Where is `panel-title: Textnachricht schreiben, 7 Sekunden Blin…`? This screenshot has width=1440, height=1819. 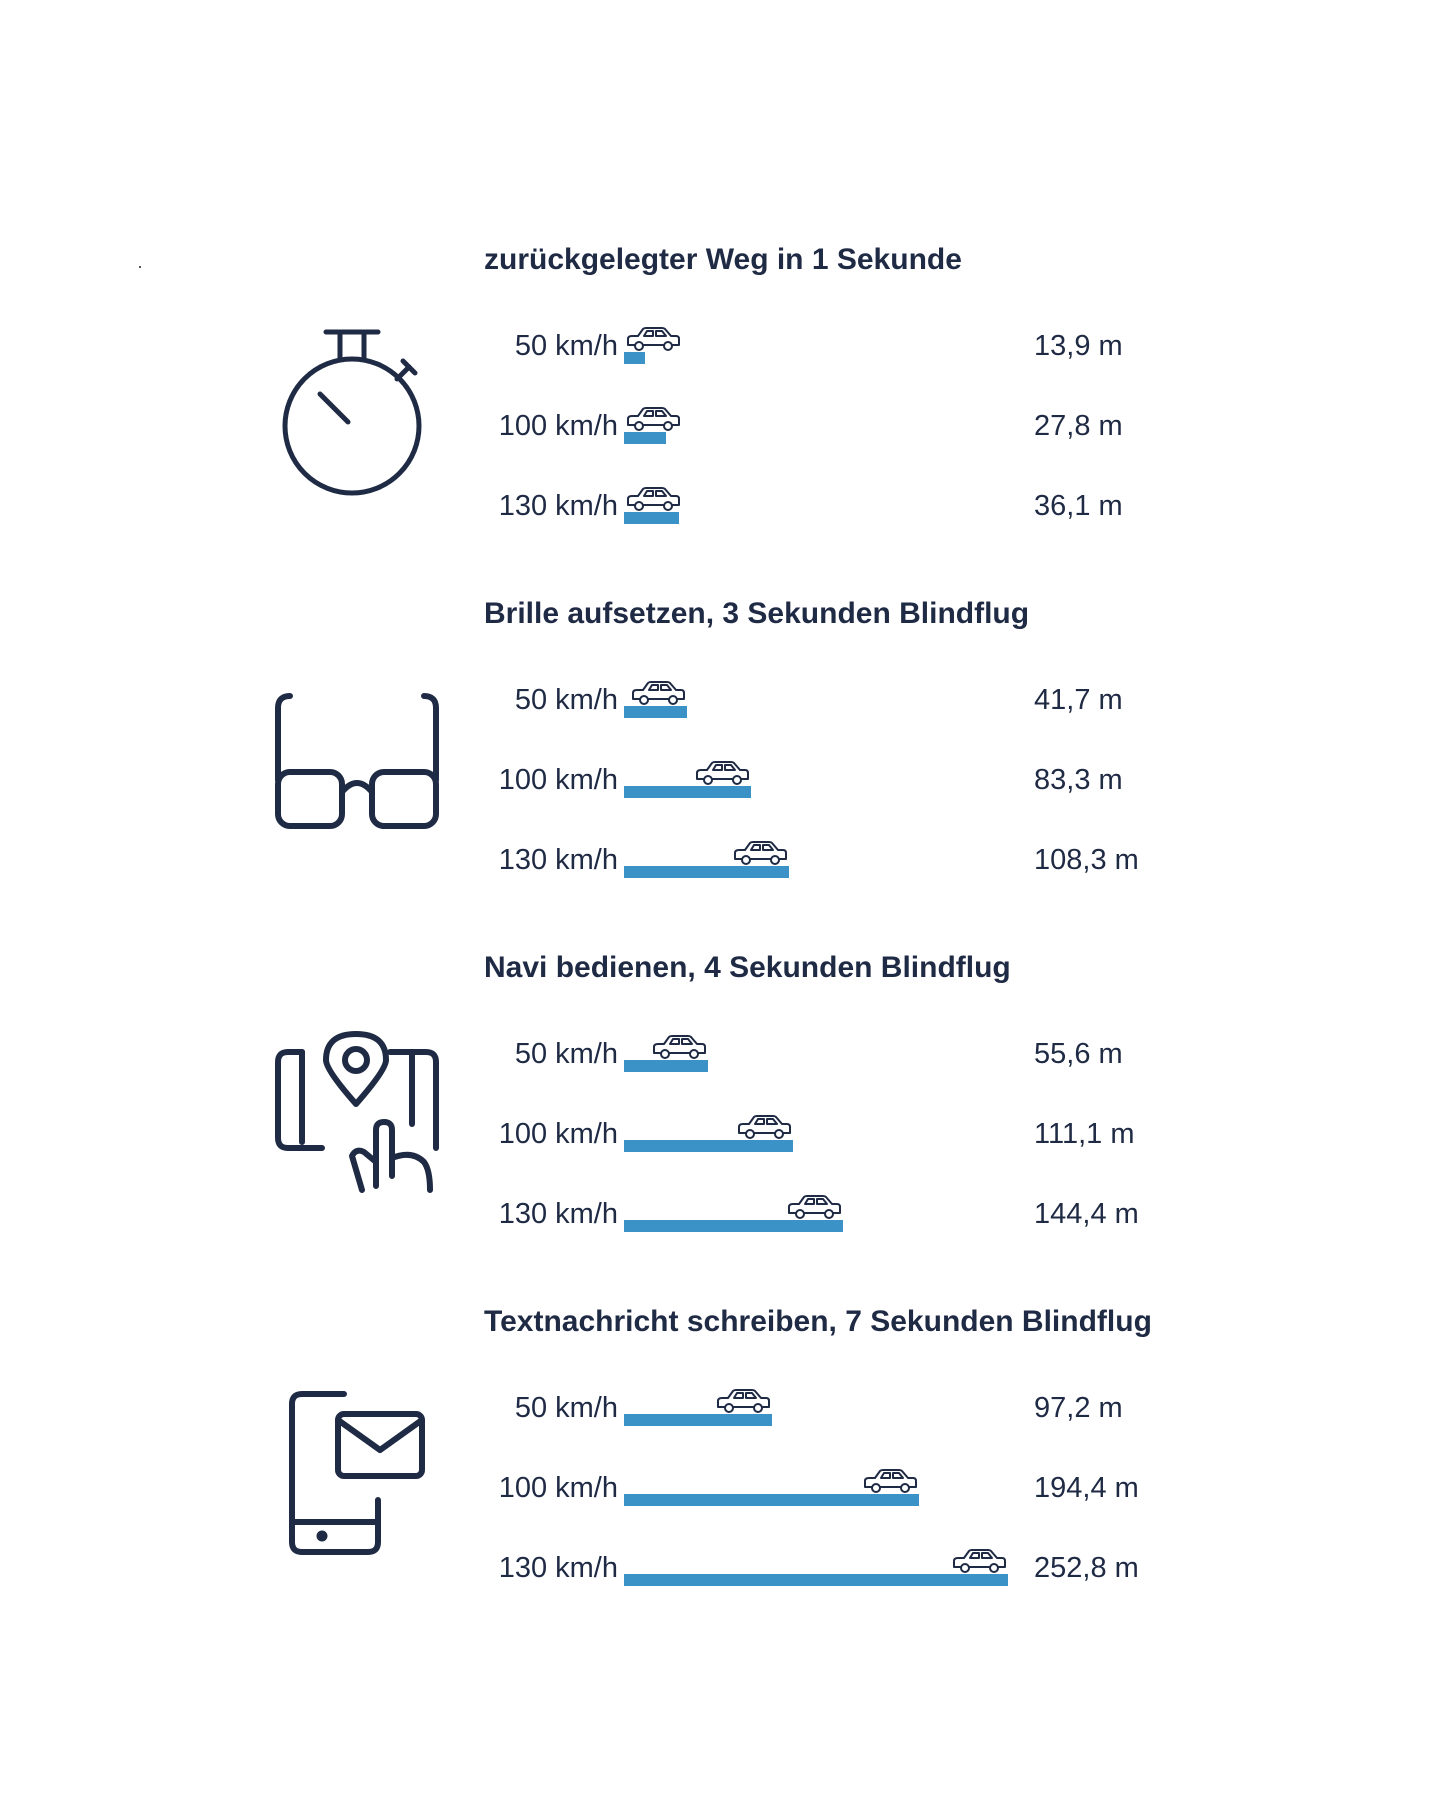
panel-title: Textnachricht schreiben, 7 Sekunden Blin… is located at coordinates (818, 1321).